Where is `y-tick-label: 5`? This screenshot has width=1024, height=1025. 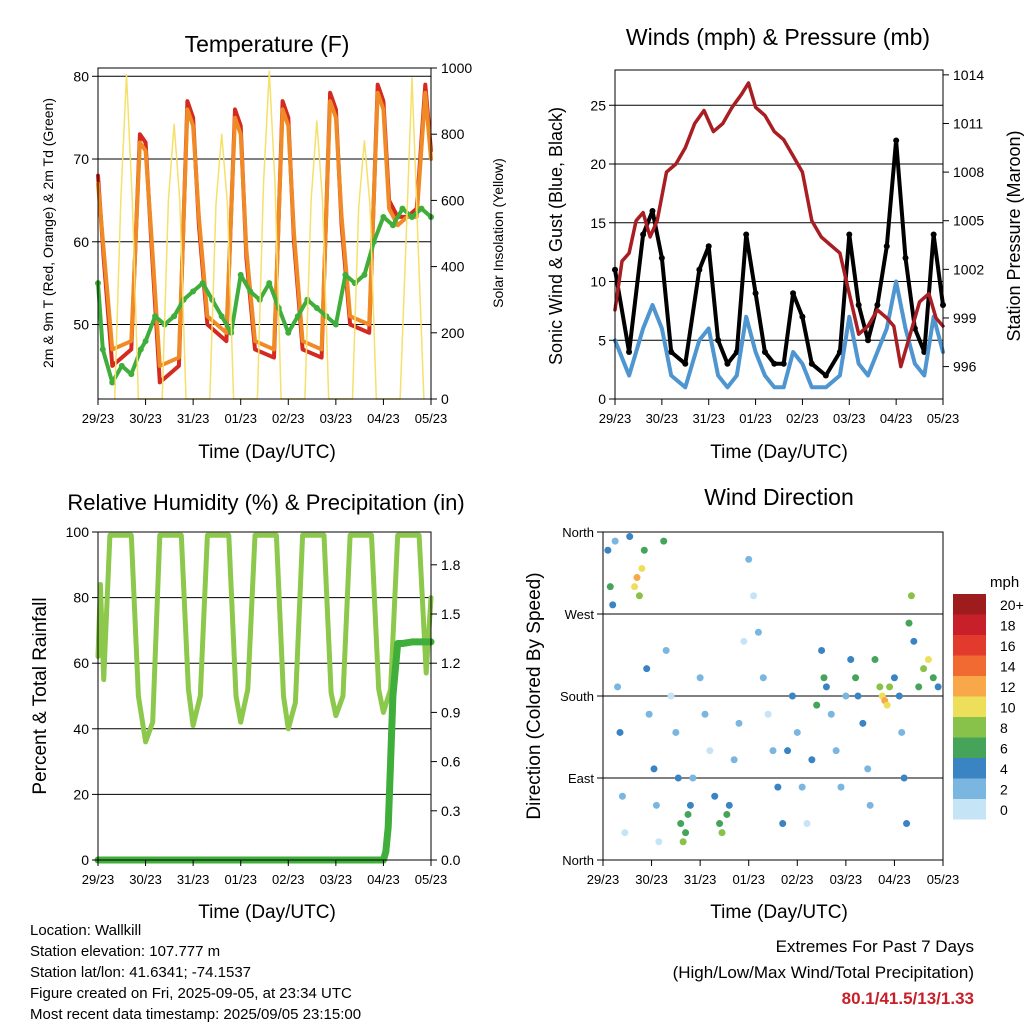 y-tick-label: 5 is located at coordinates (602, 340).